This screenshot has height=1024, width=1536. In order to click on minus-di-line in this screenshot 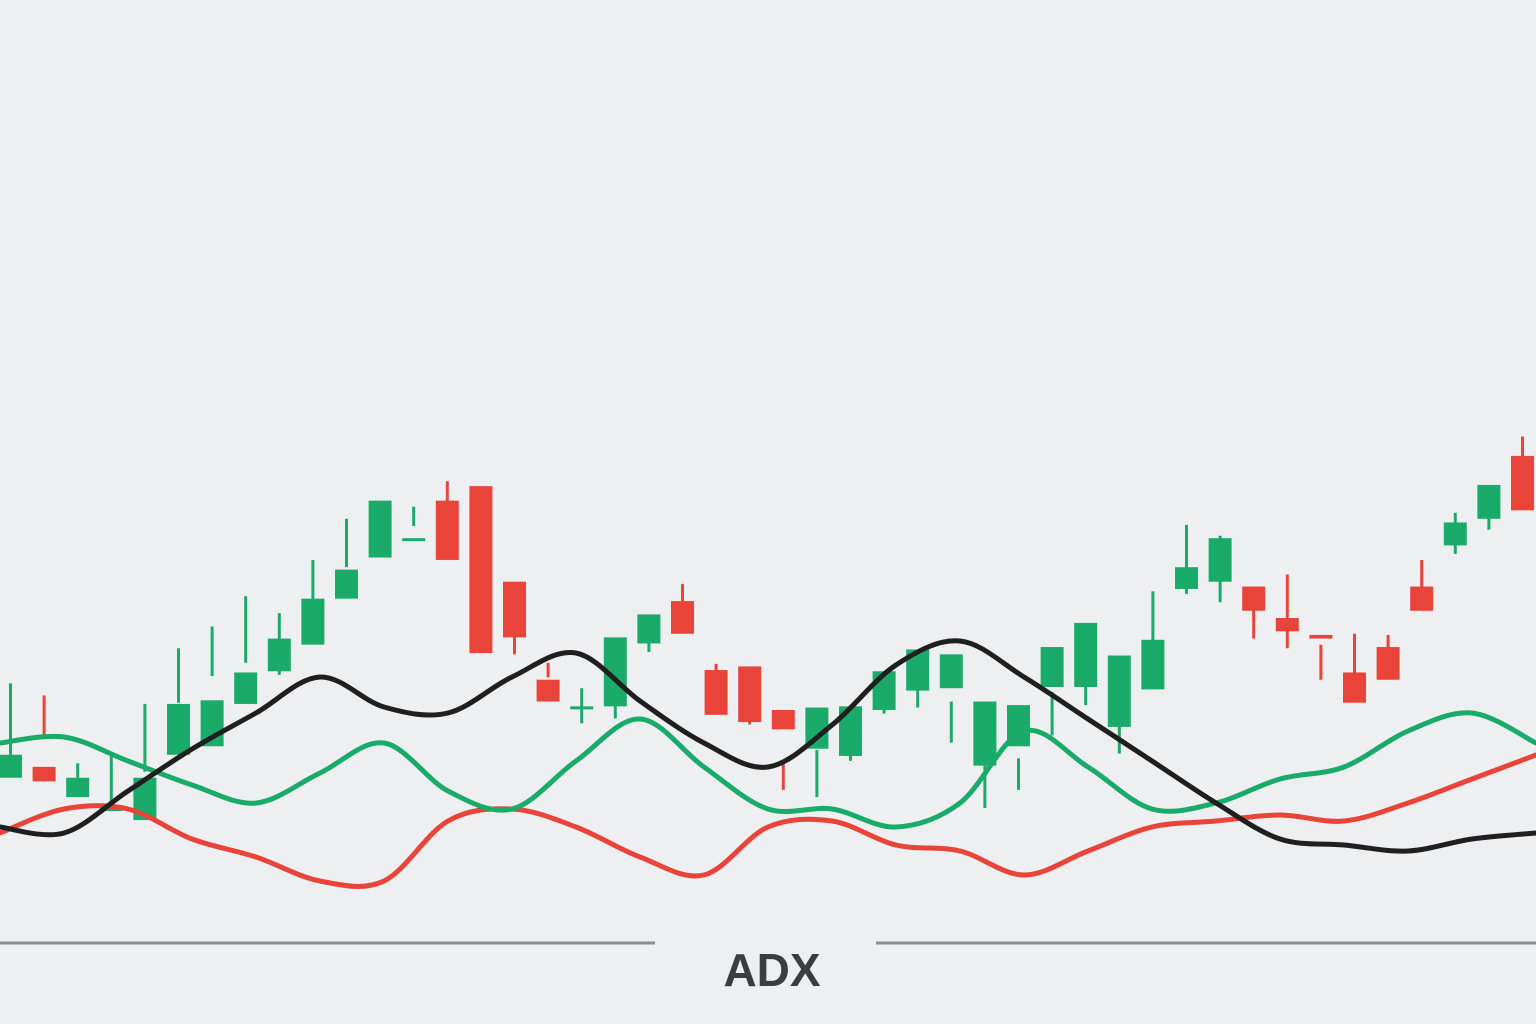, I will do `click(768, 820)`.